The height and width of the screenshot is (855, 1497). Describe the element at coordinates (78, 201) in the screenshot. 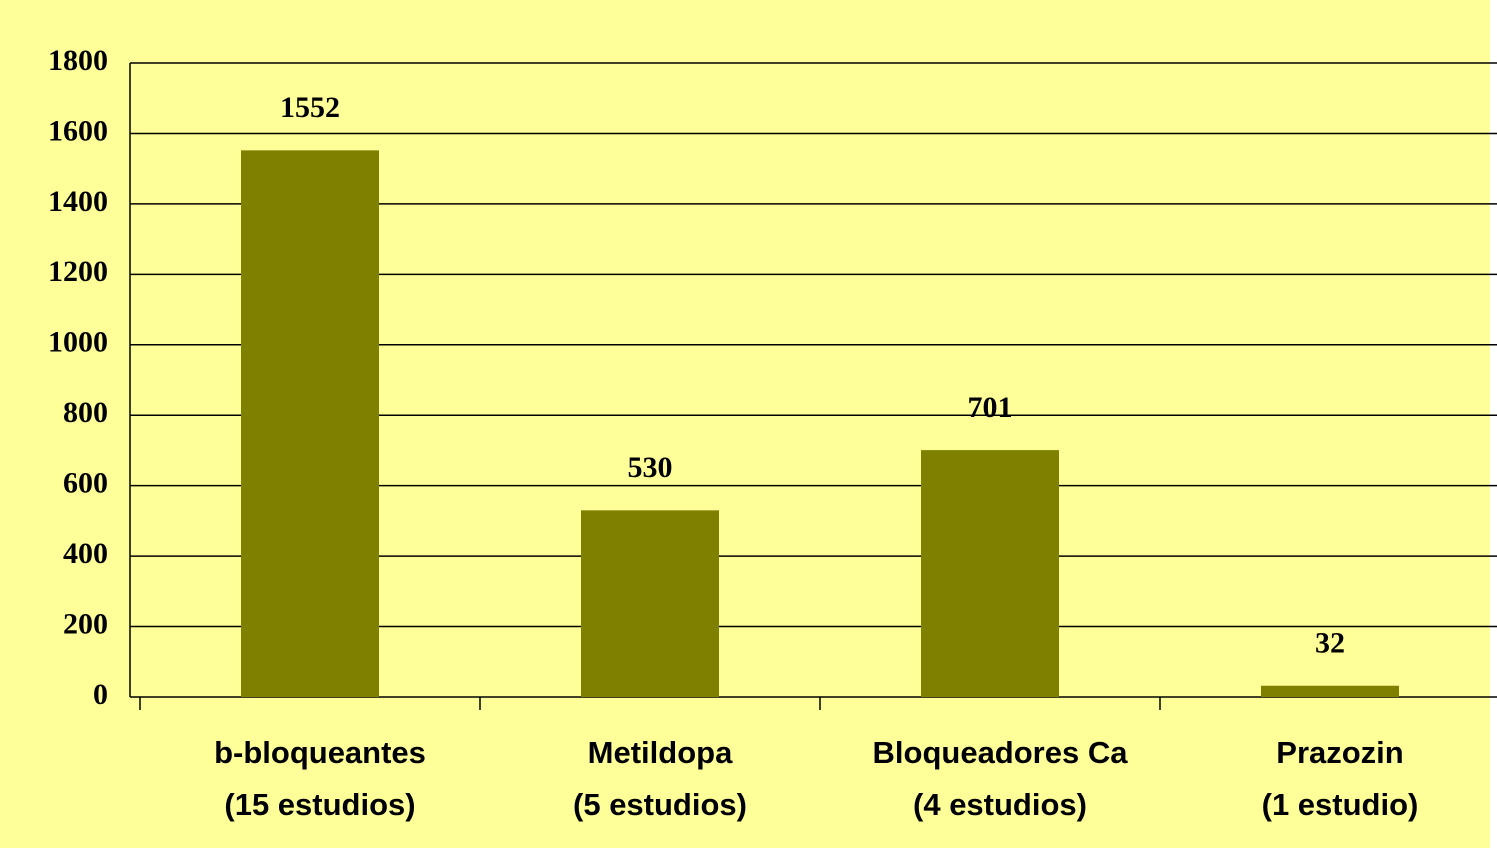

I see `y-tick-label: 1400` at that location.